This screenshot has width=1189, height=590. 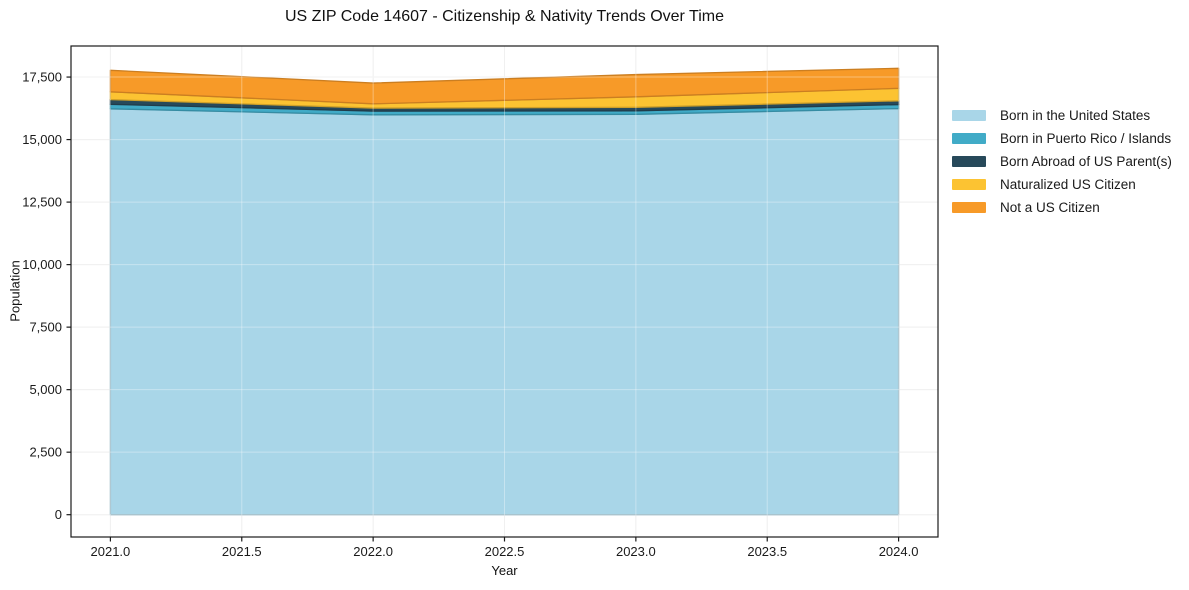 I want to click on y-tick-label: 5,000, so click(x=45, y=389).